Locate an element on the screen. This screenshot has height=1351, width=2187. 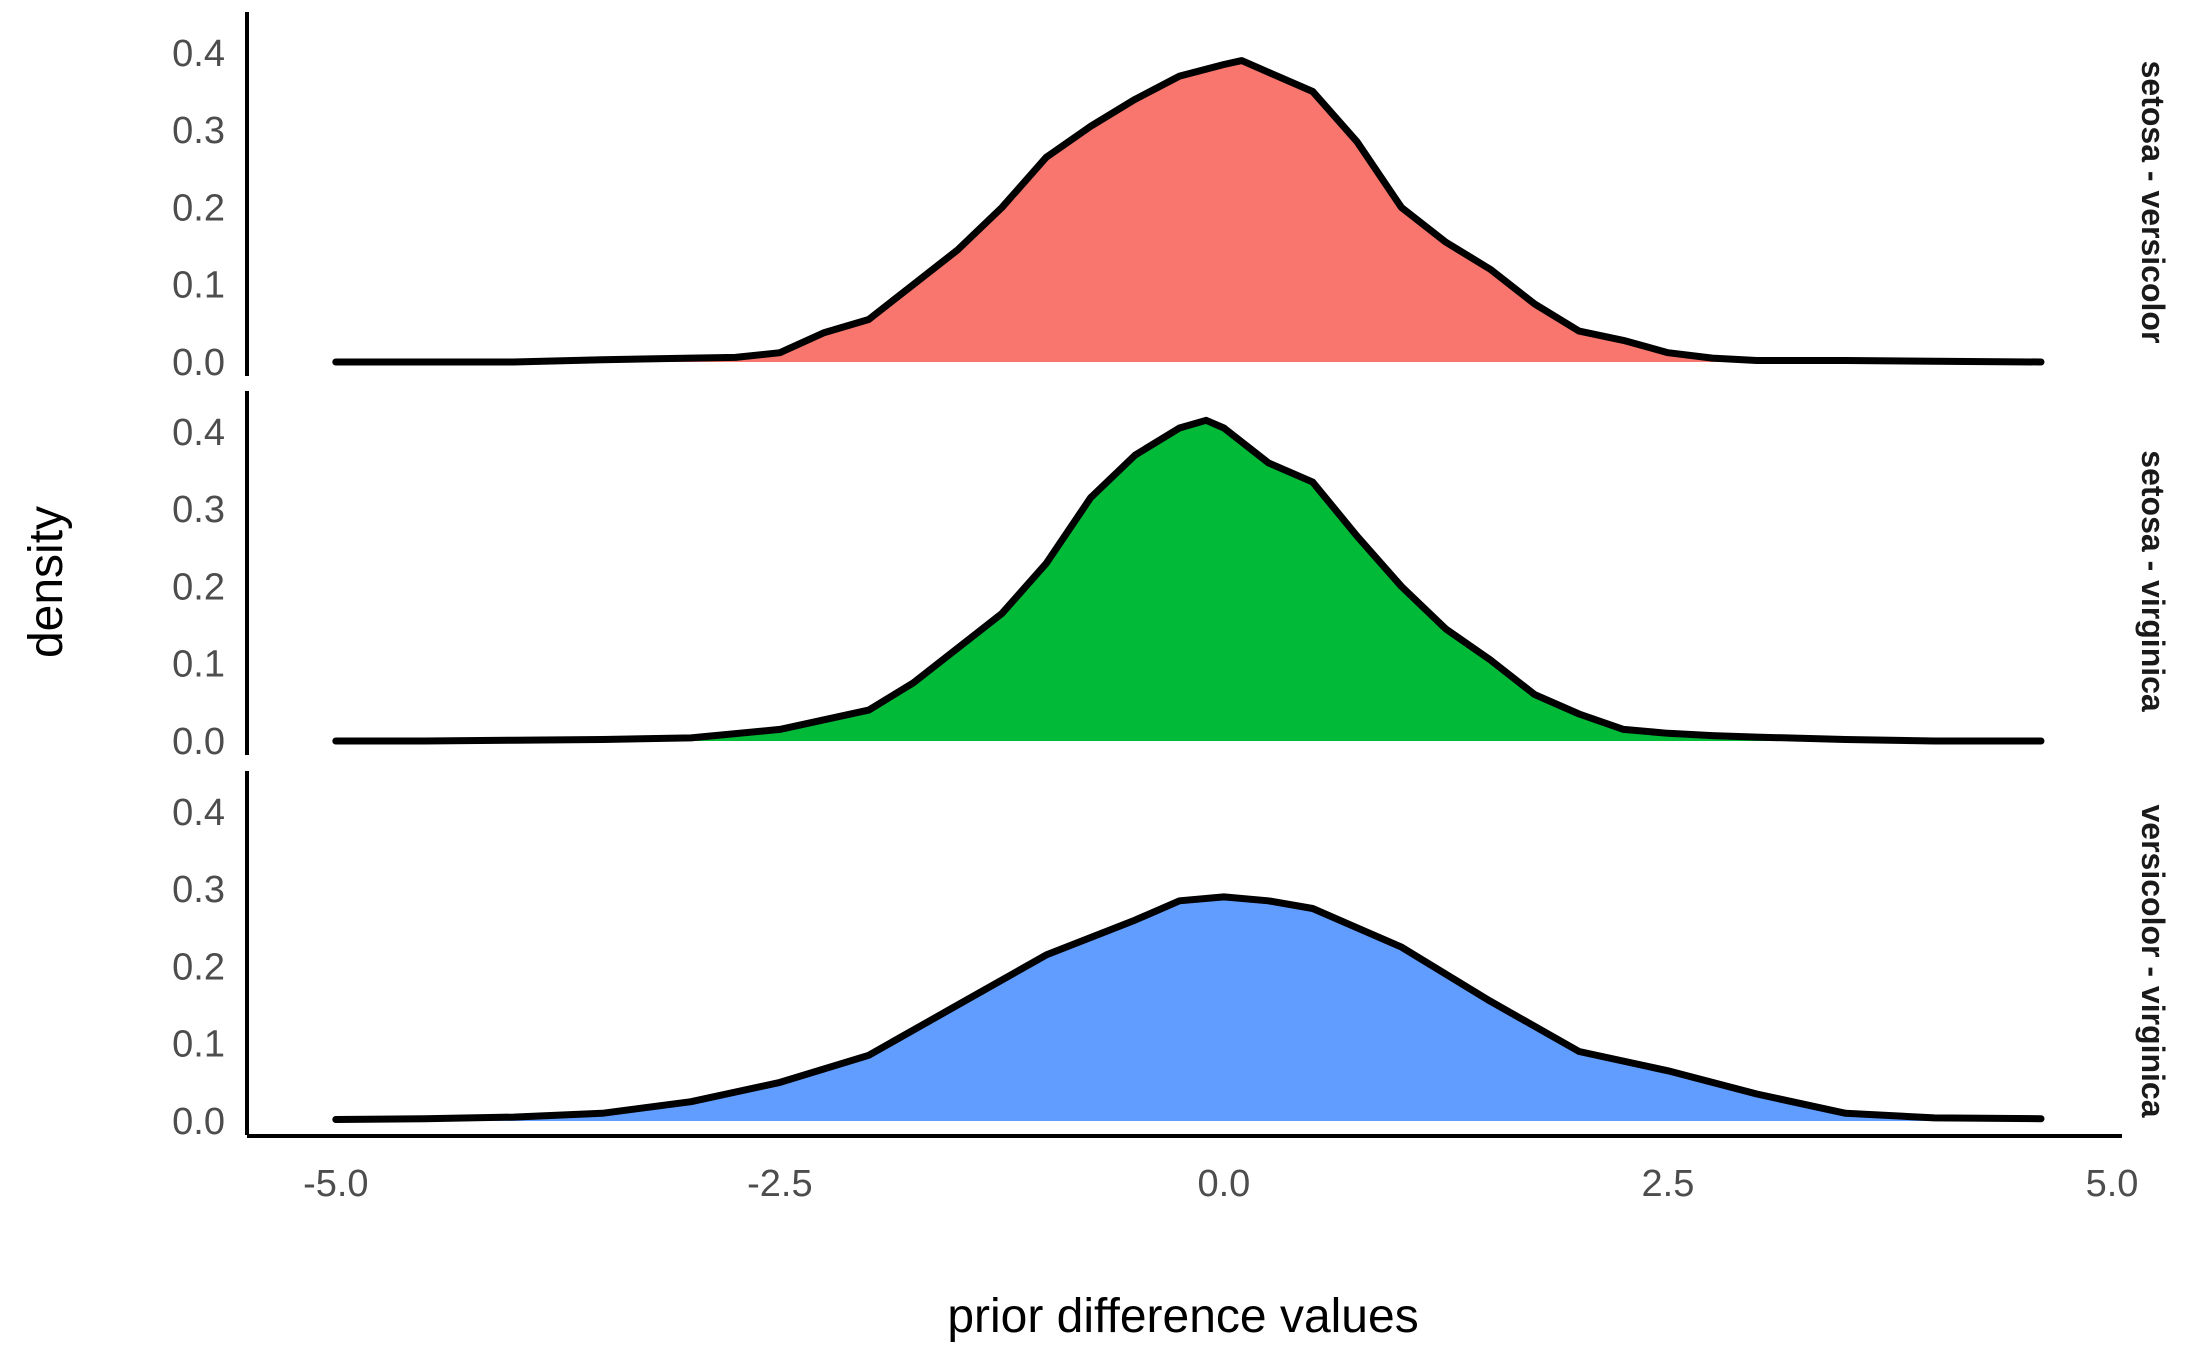
x-axis-title: prior difference values is located at coordinates (1182, 1316).